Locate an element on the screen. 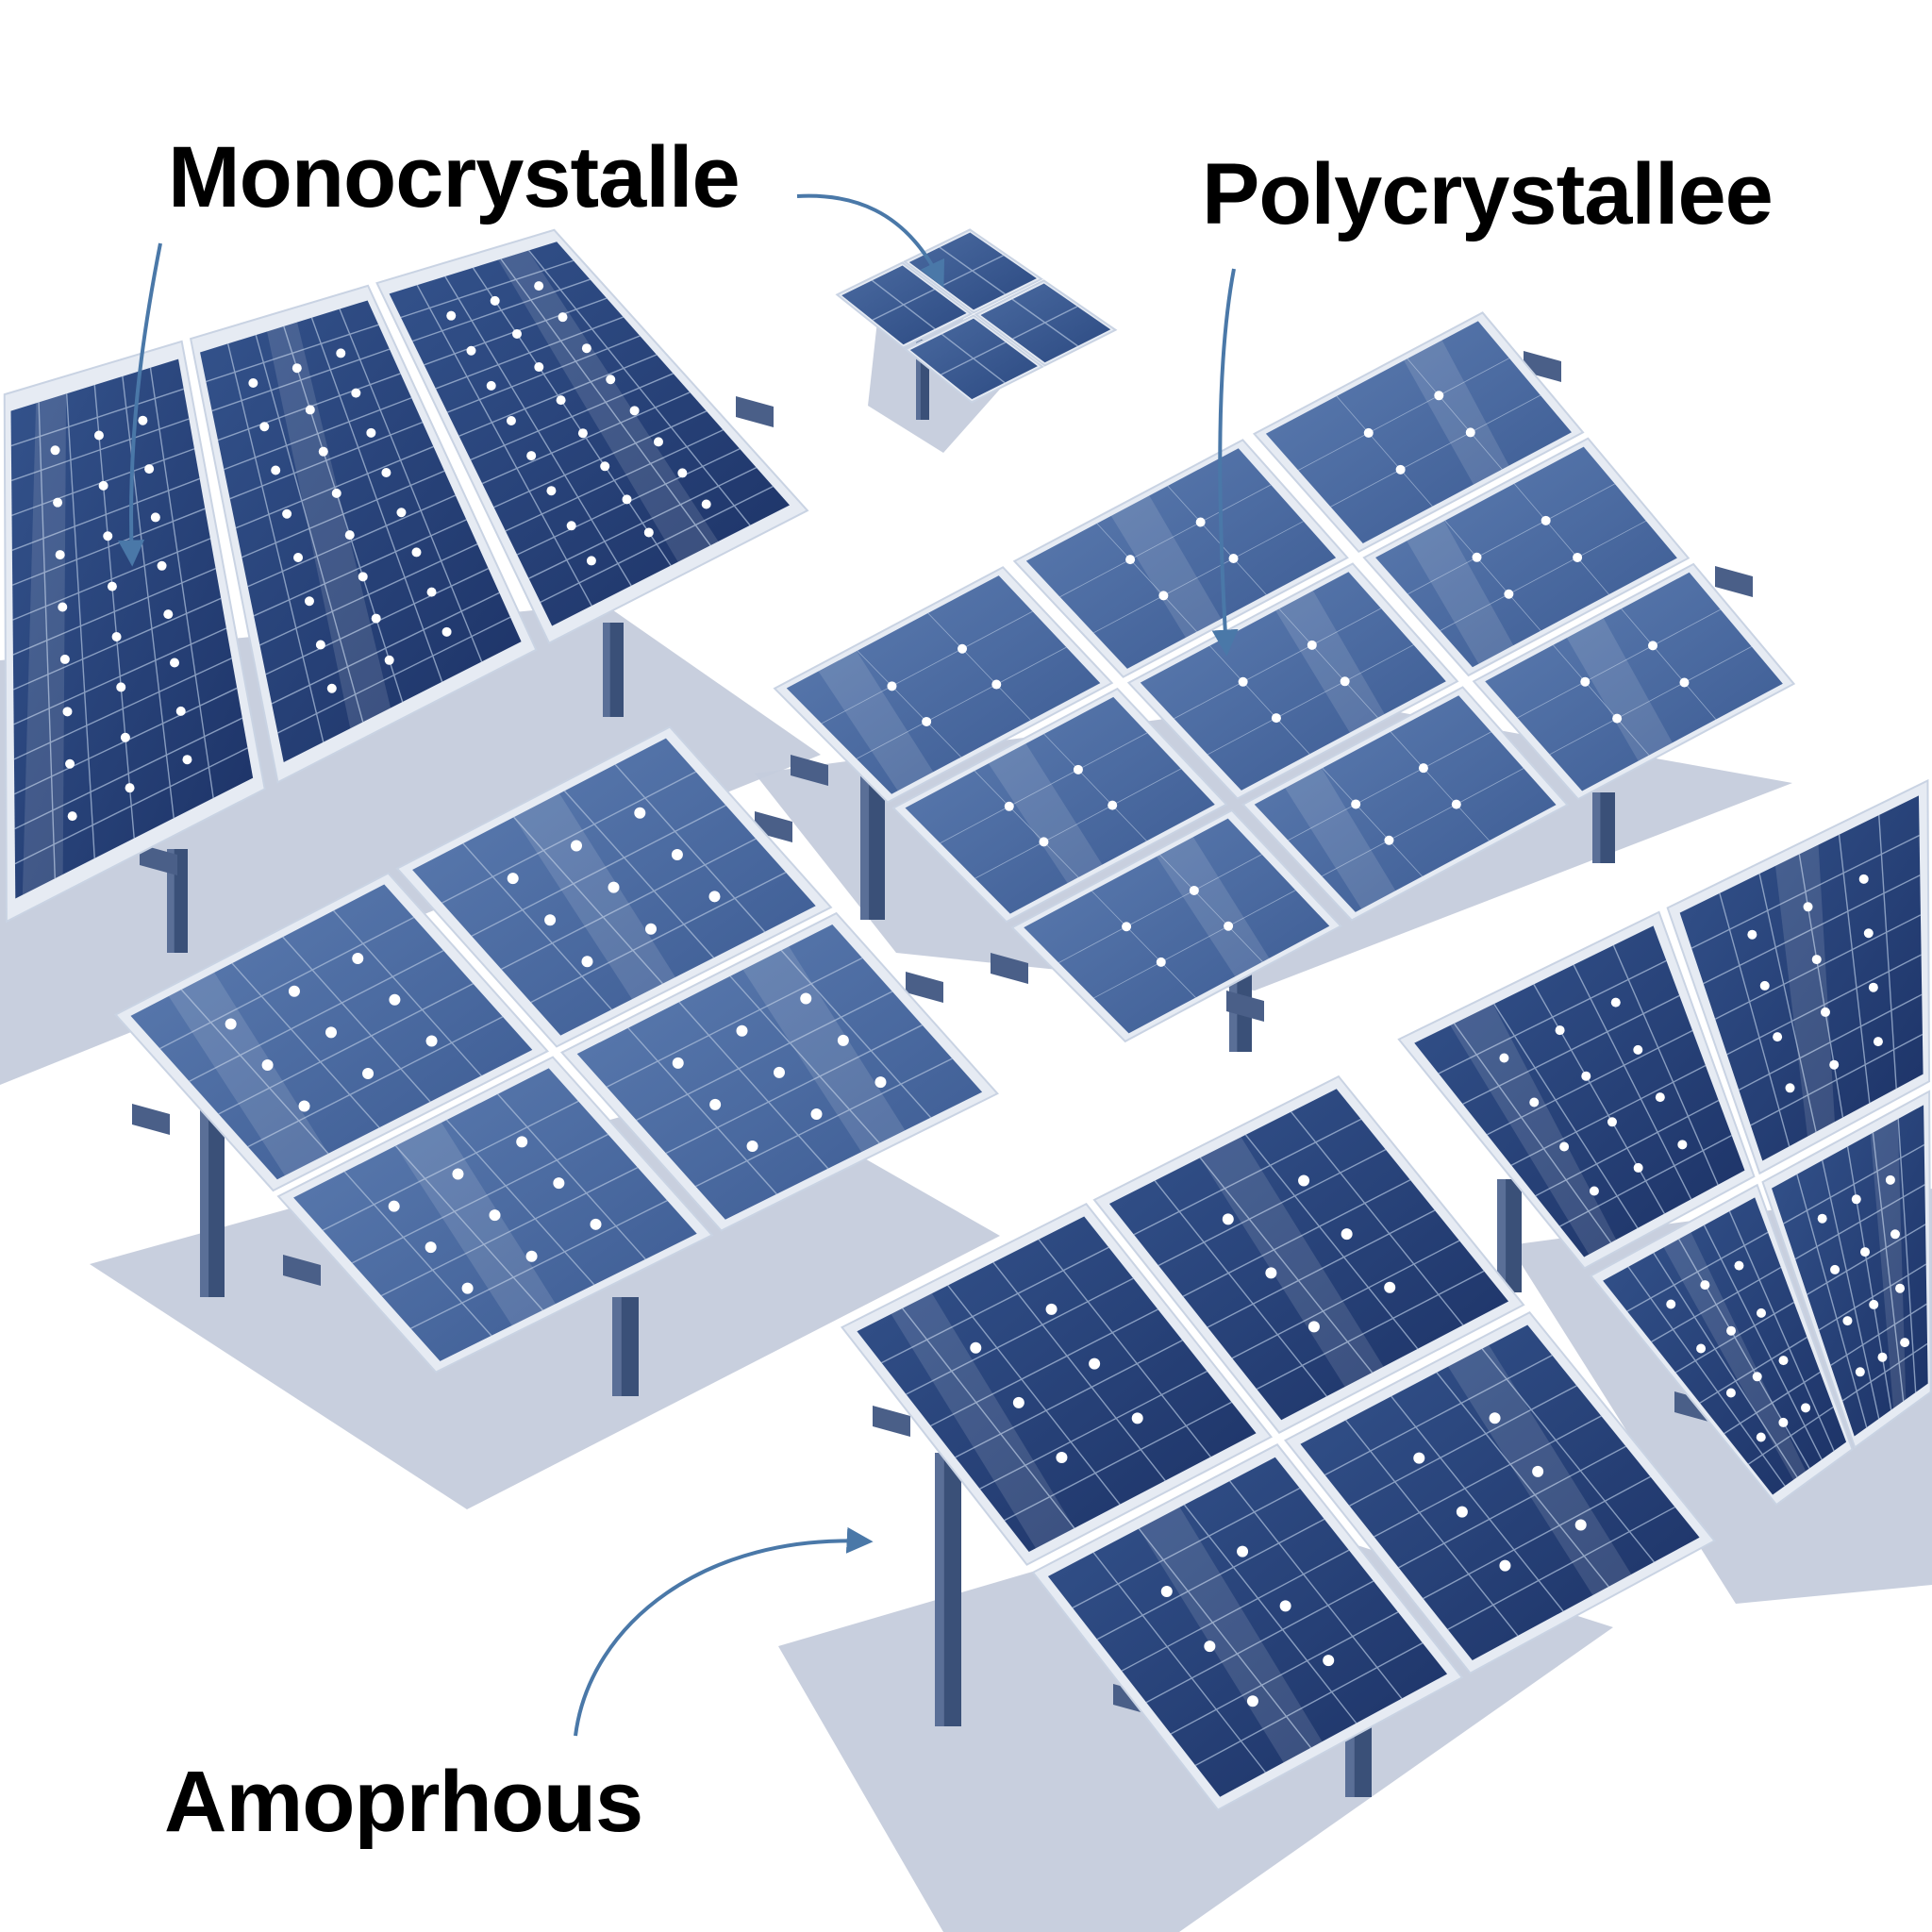 The width and height of the screenshot is (1932, 1932). label-monocrystalline: Monocrystalle is located at coordinates (454, 177).